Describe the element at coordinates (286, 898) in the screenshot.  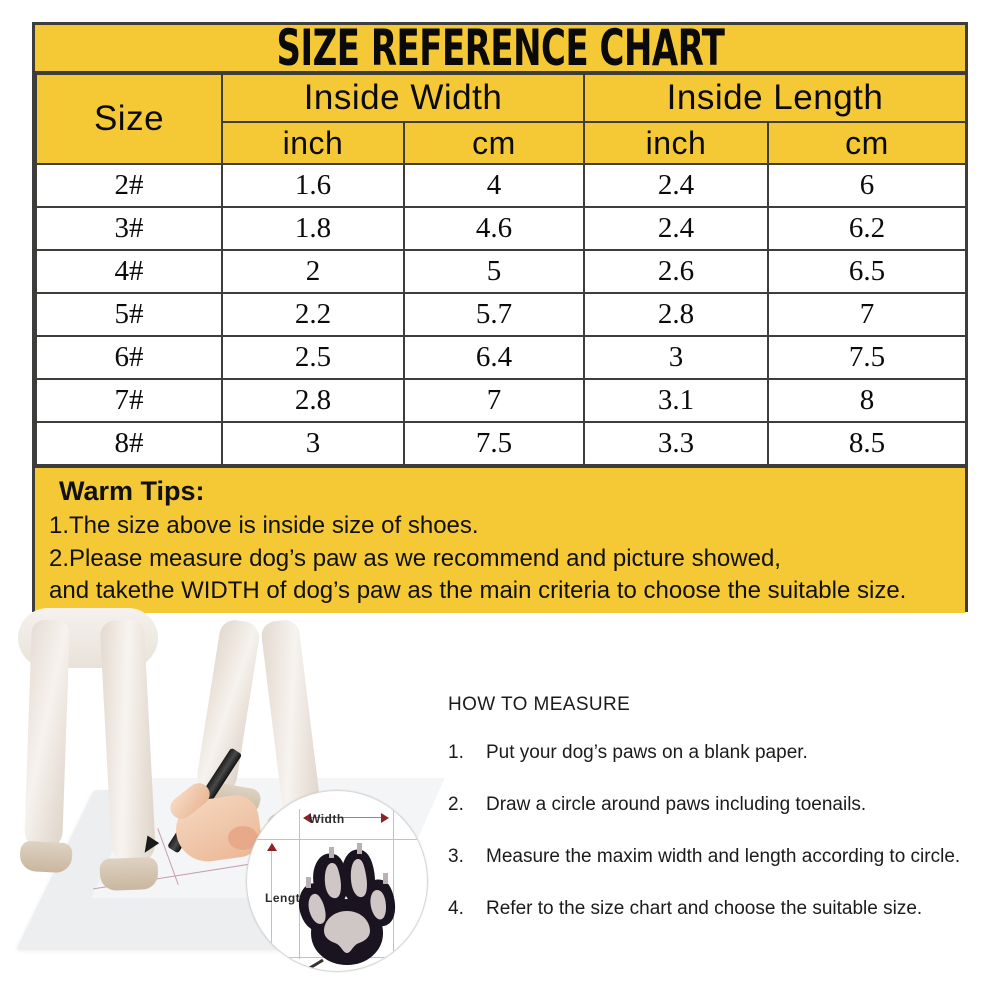
I see `length-label: Length` at that location.